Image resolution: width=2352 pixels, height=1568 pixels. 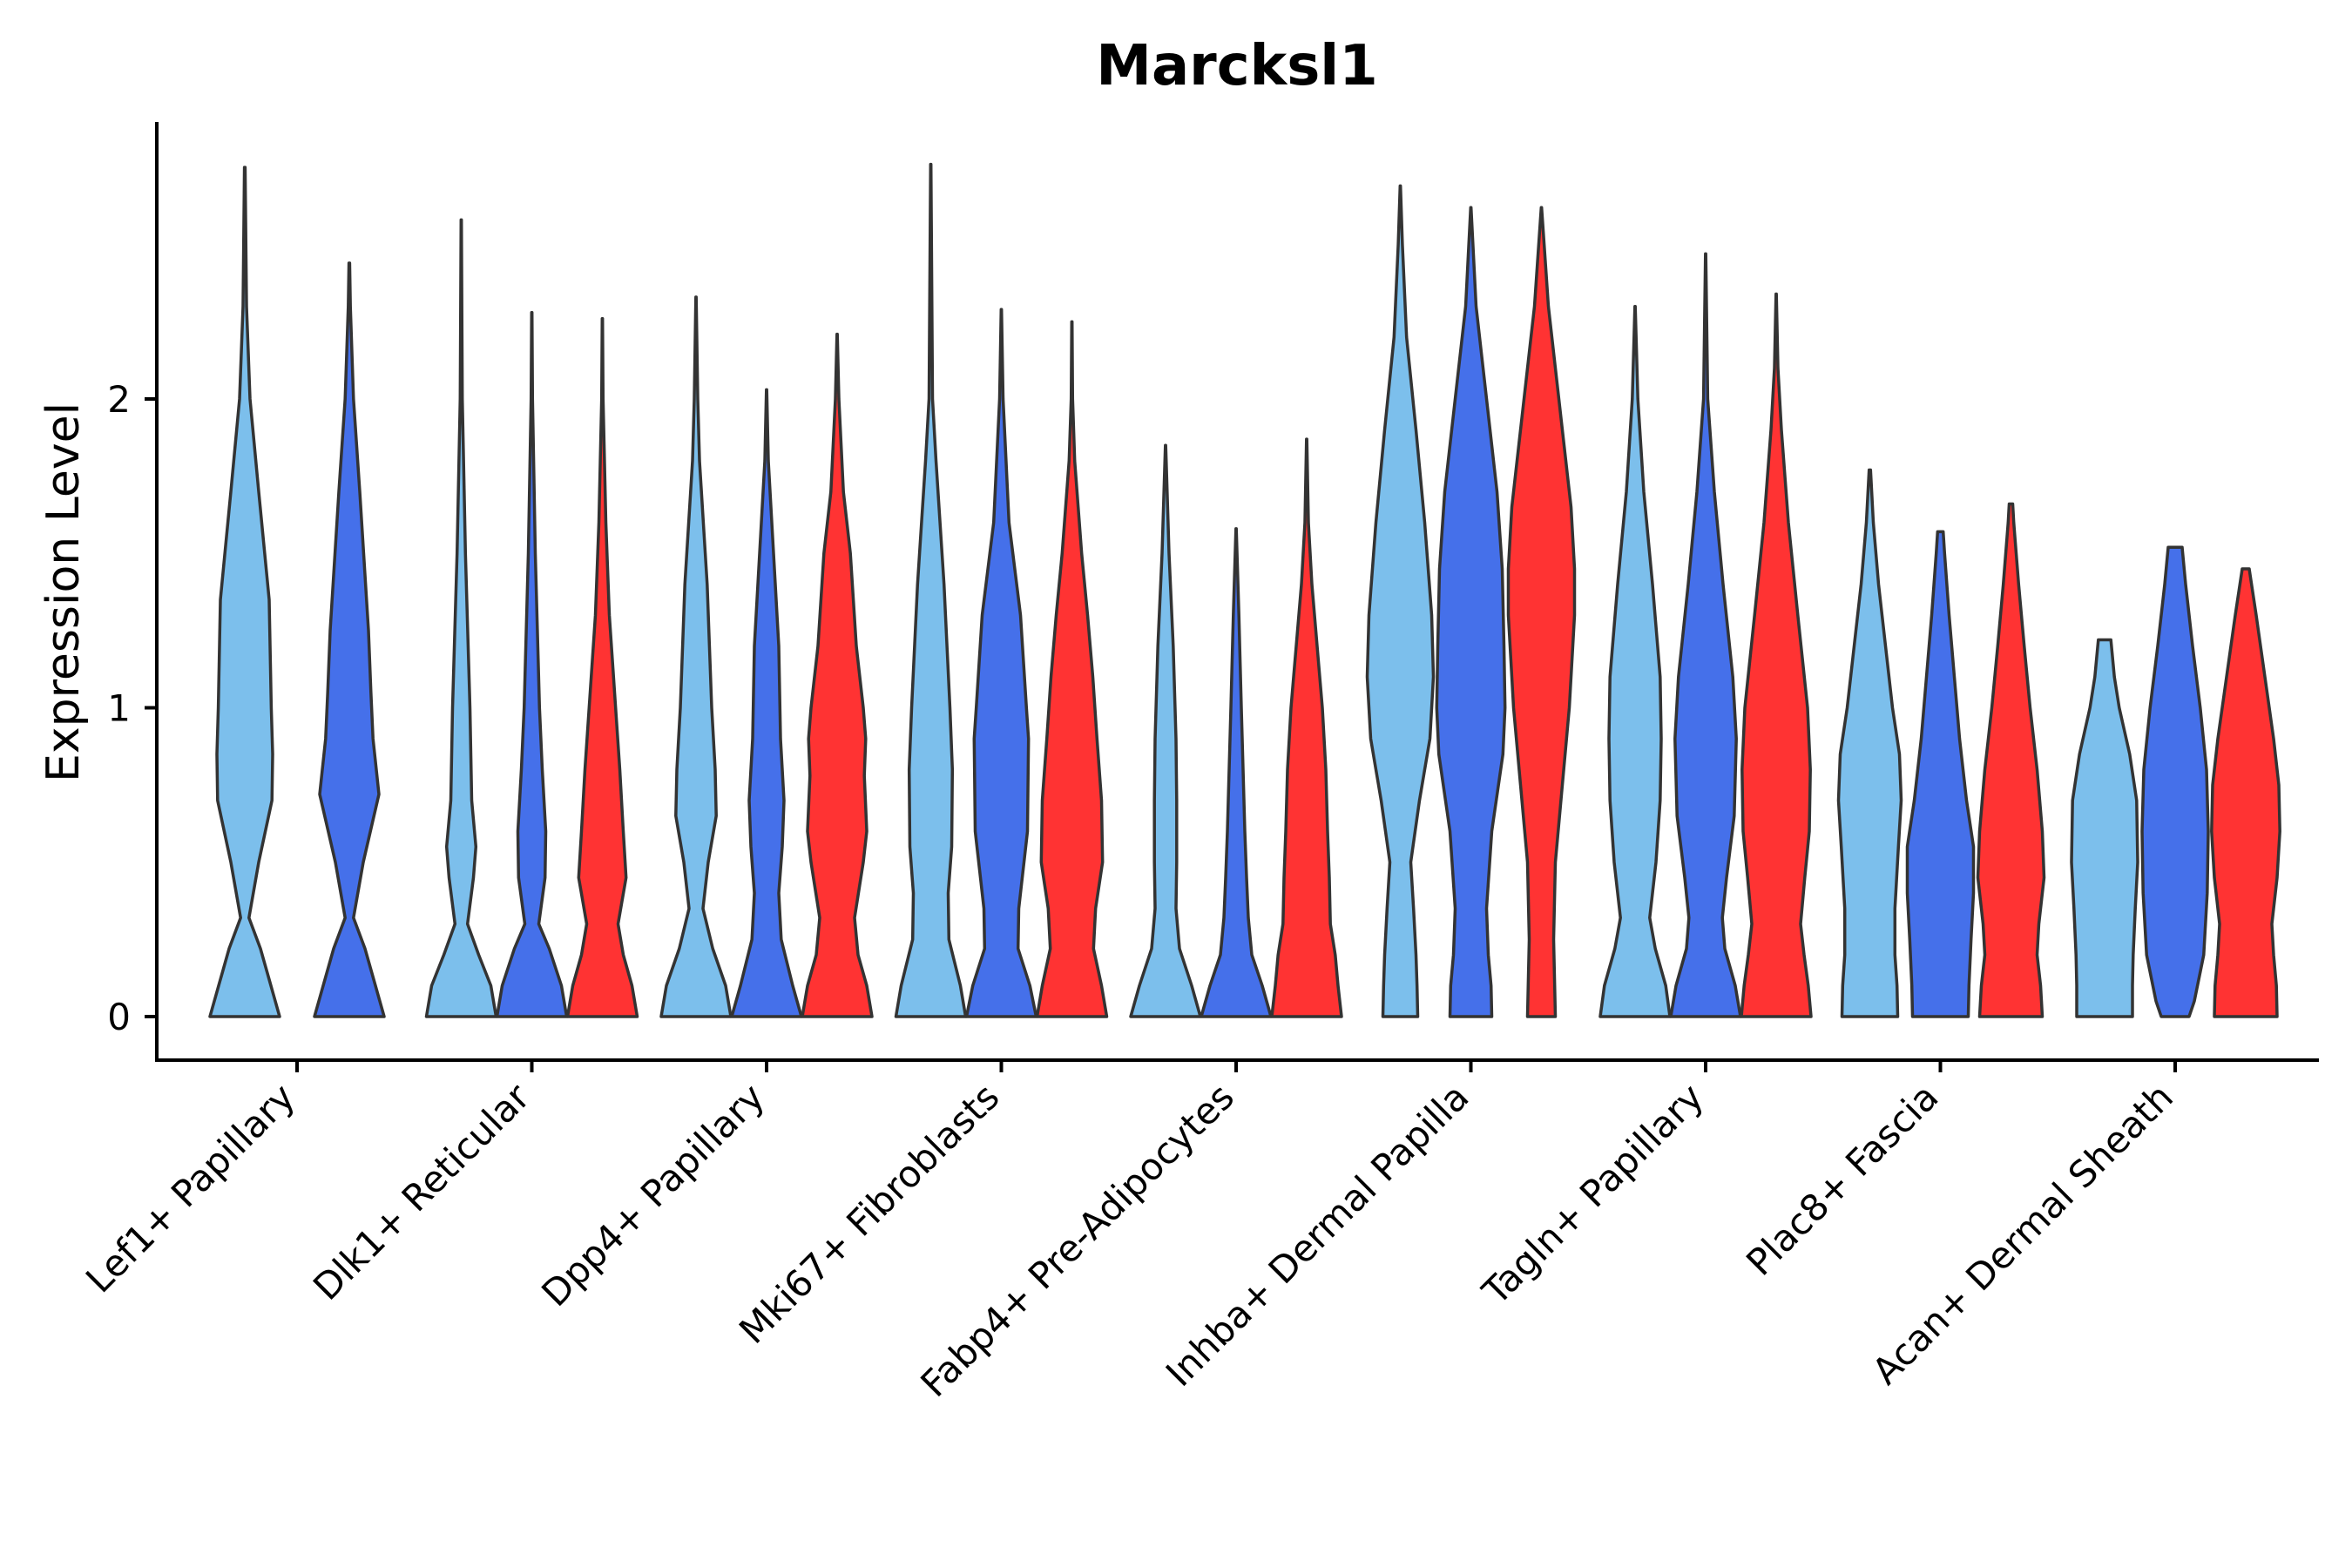 What do you see at coordinates (190, 1188) in the screenshot?
I see `x-tick-label: Lef1+ Papillary` at bounding box center [190, 1188].